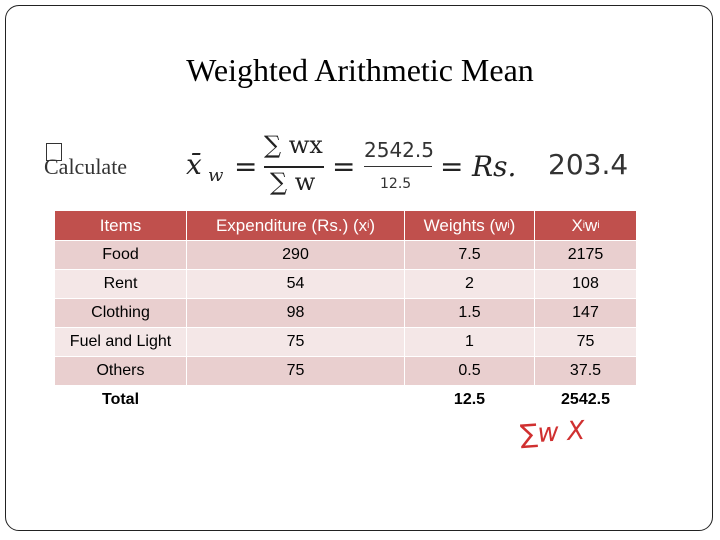  Describe the element at coordinates (54, 152) in the screenshot. I see `bullet-icon` at that location.